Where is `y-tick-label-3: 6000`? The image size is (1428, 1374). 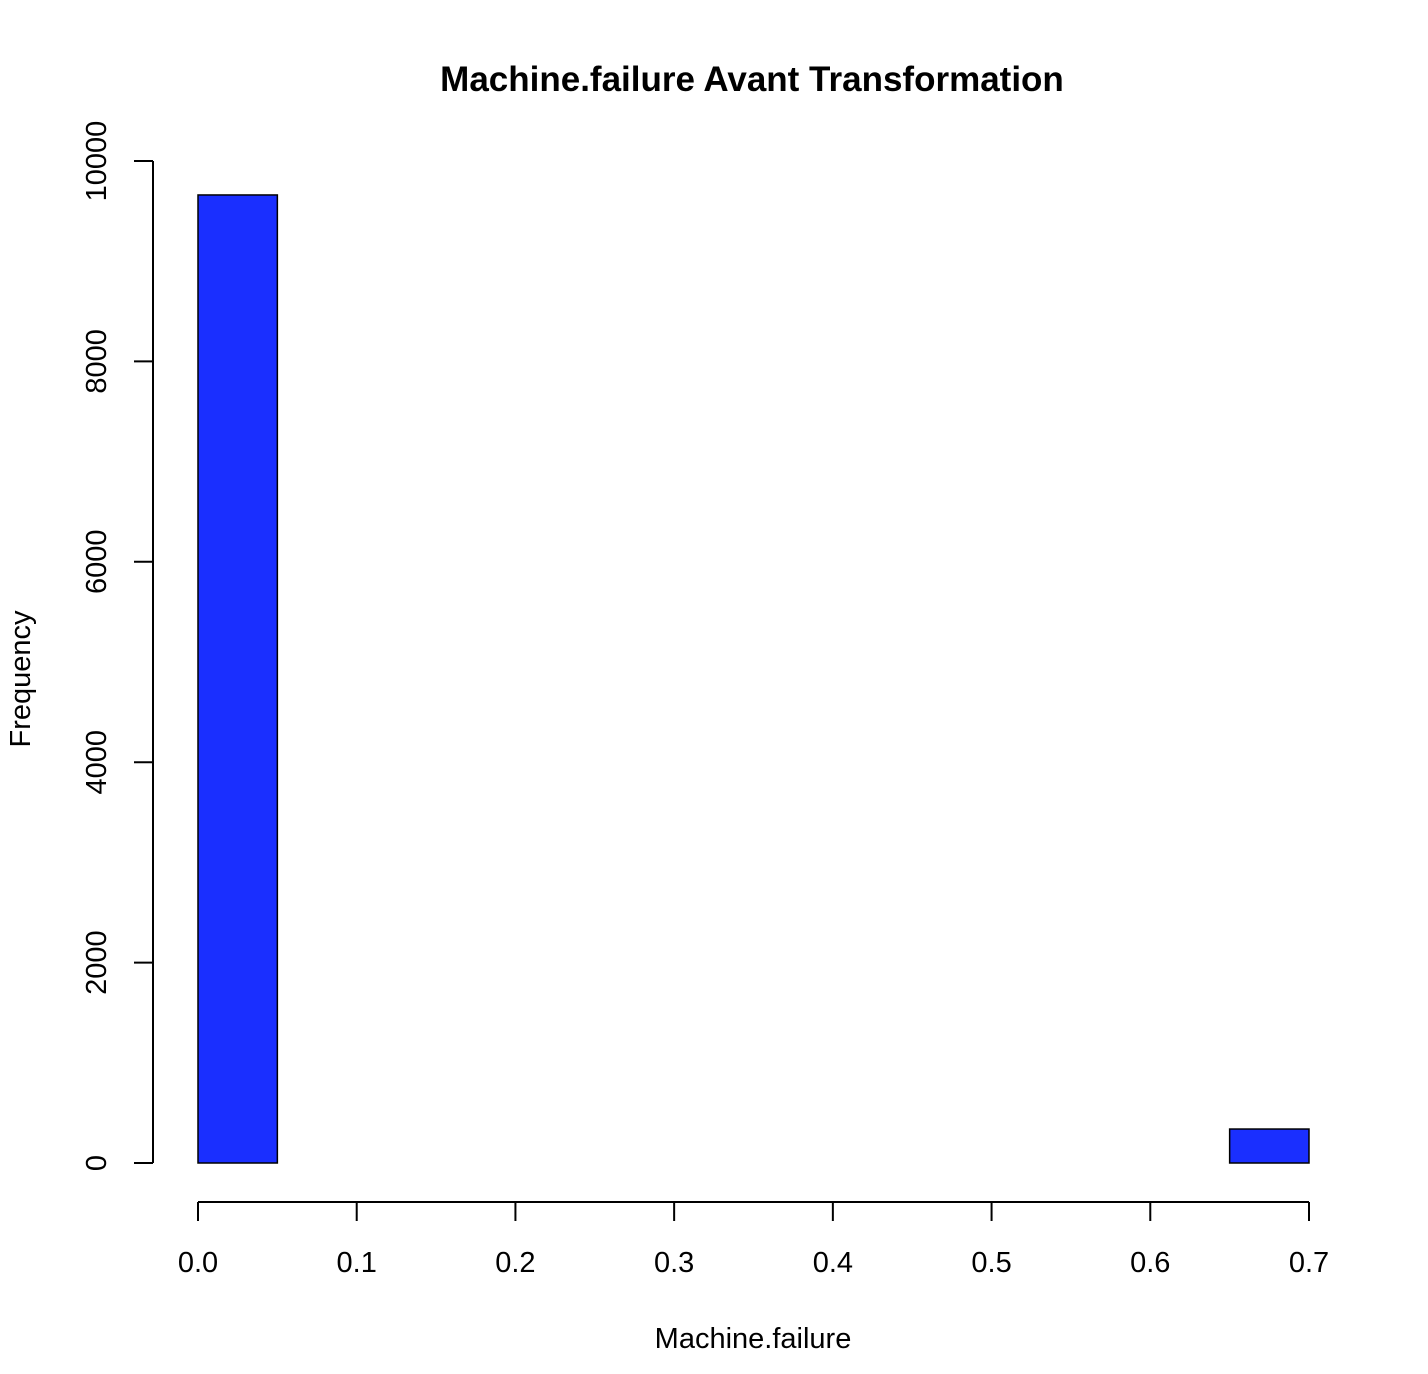
y-tick-label-3: 6000 is located at coordinates (97, 562).